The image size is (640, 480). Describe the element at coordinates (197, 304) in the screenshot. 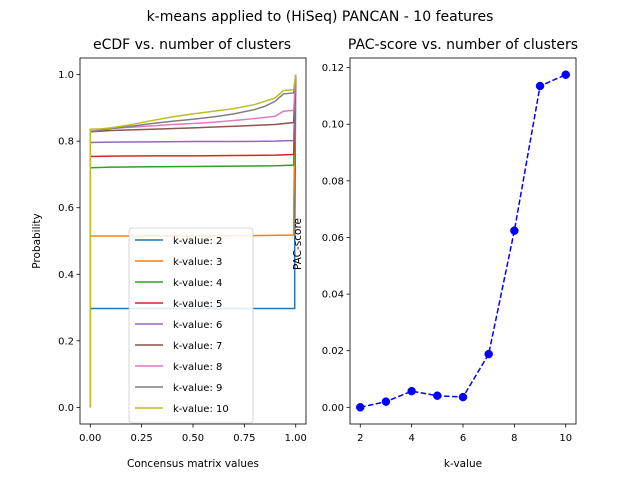

I see `ecdf-legend-label: k-value: 5` at that location.